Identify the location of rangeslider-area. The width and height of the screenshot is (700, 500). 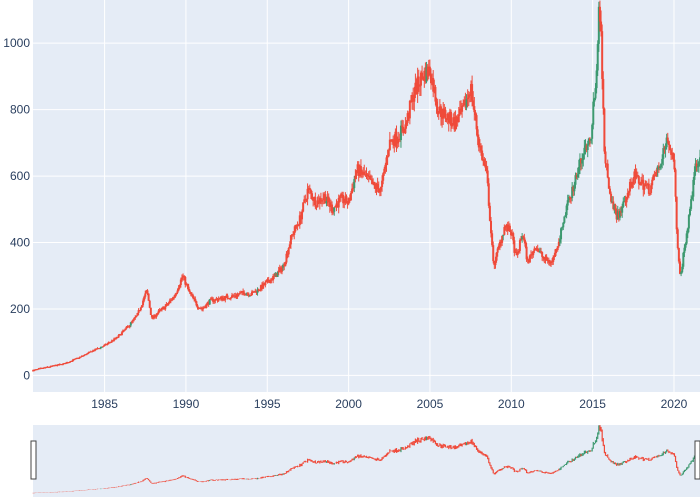
(366, 461).